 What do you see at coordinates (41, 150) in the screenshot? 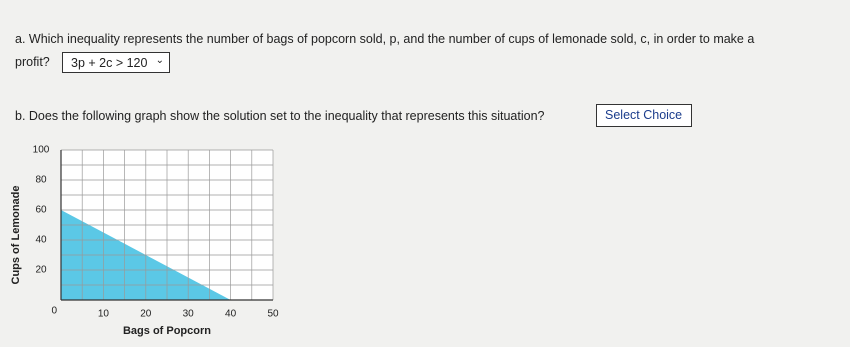
I see `y-tick-label: 100` at bounding box center [41, 150].